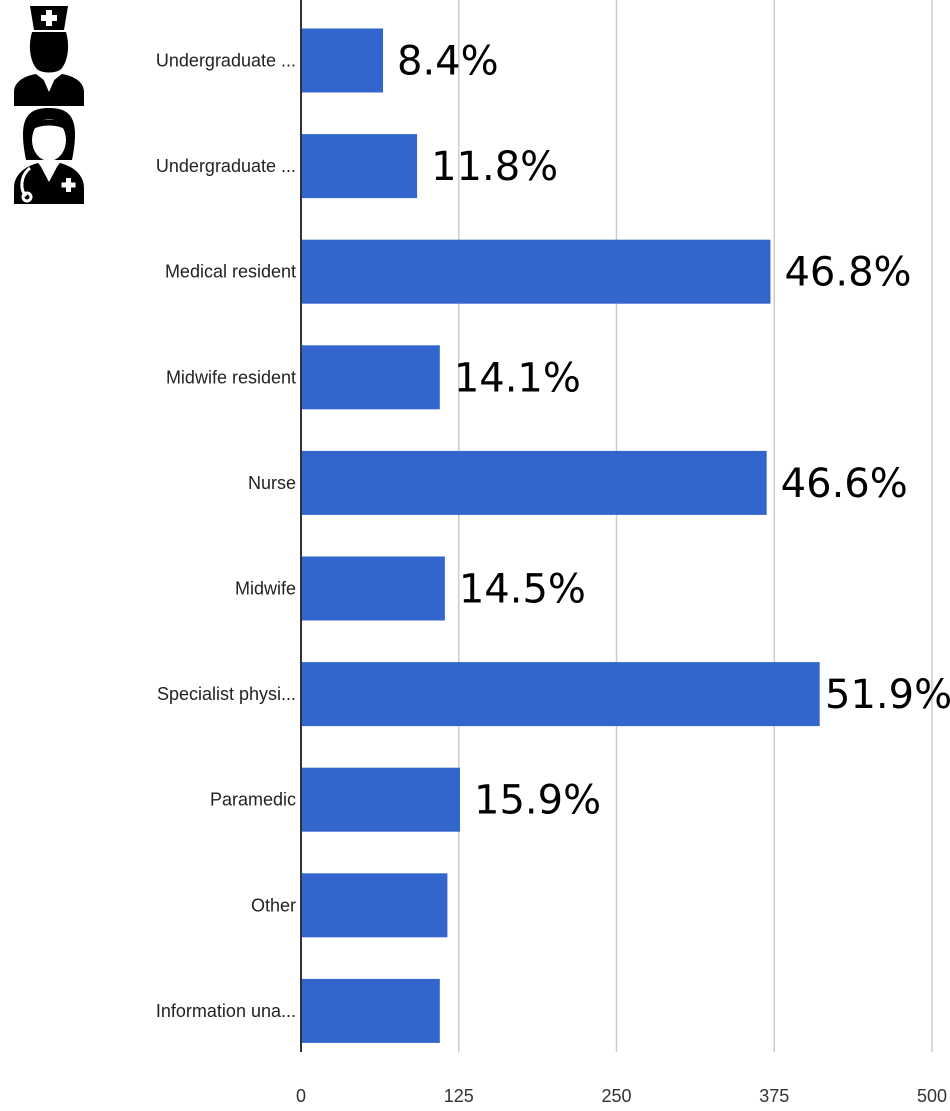  Describe the element at coordinates (517, 378) in the screenshot. I see `percent-label: 14.1%` at that location.